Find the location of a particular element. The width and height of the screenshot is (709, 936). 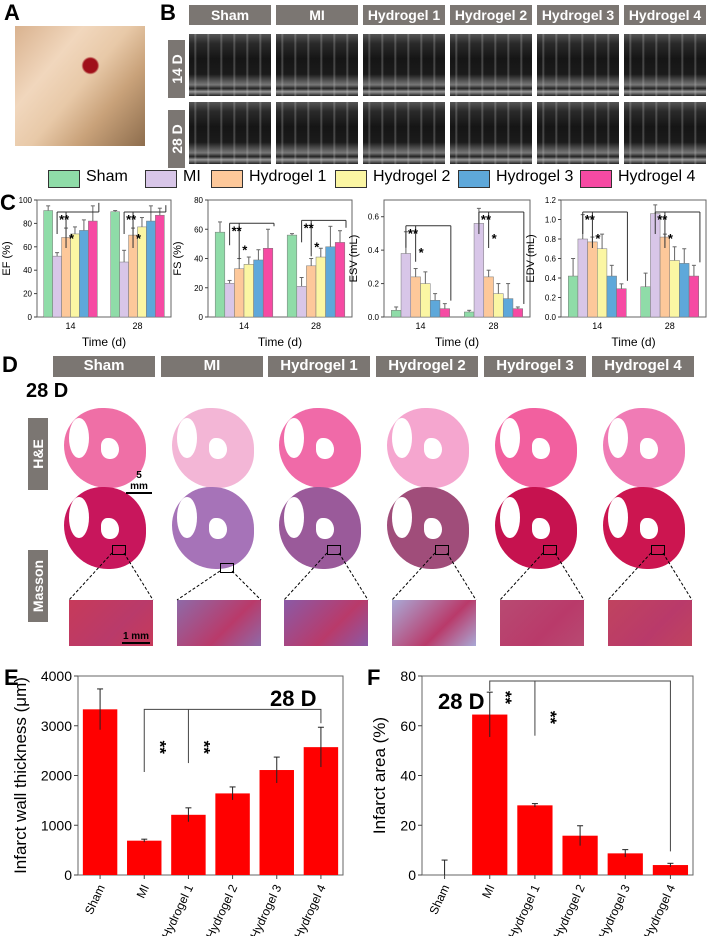

x-tick-label: Hydrogel 1 is located at coordinates (177, 909).